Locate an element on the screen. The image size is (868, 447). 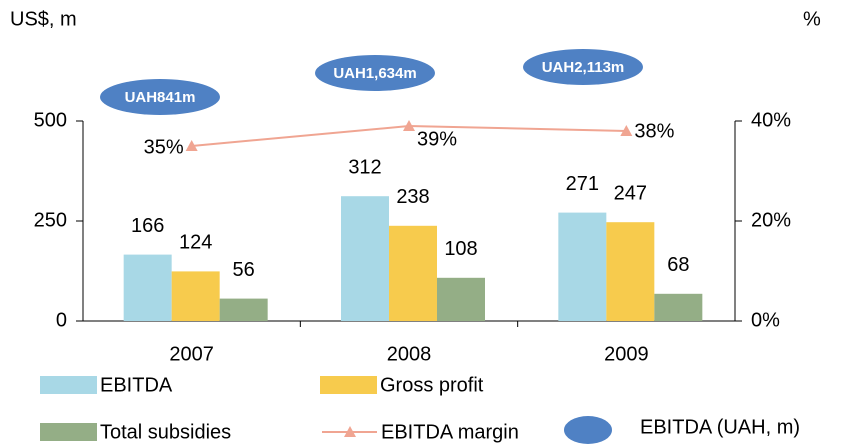
legend-label: EBITDA is located at coordinates (136, 385).